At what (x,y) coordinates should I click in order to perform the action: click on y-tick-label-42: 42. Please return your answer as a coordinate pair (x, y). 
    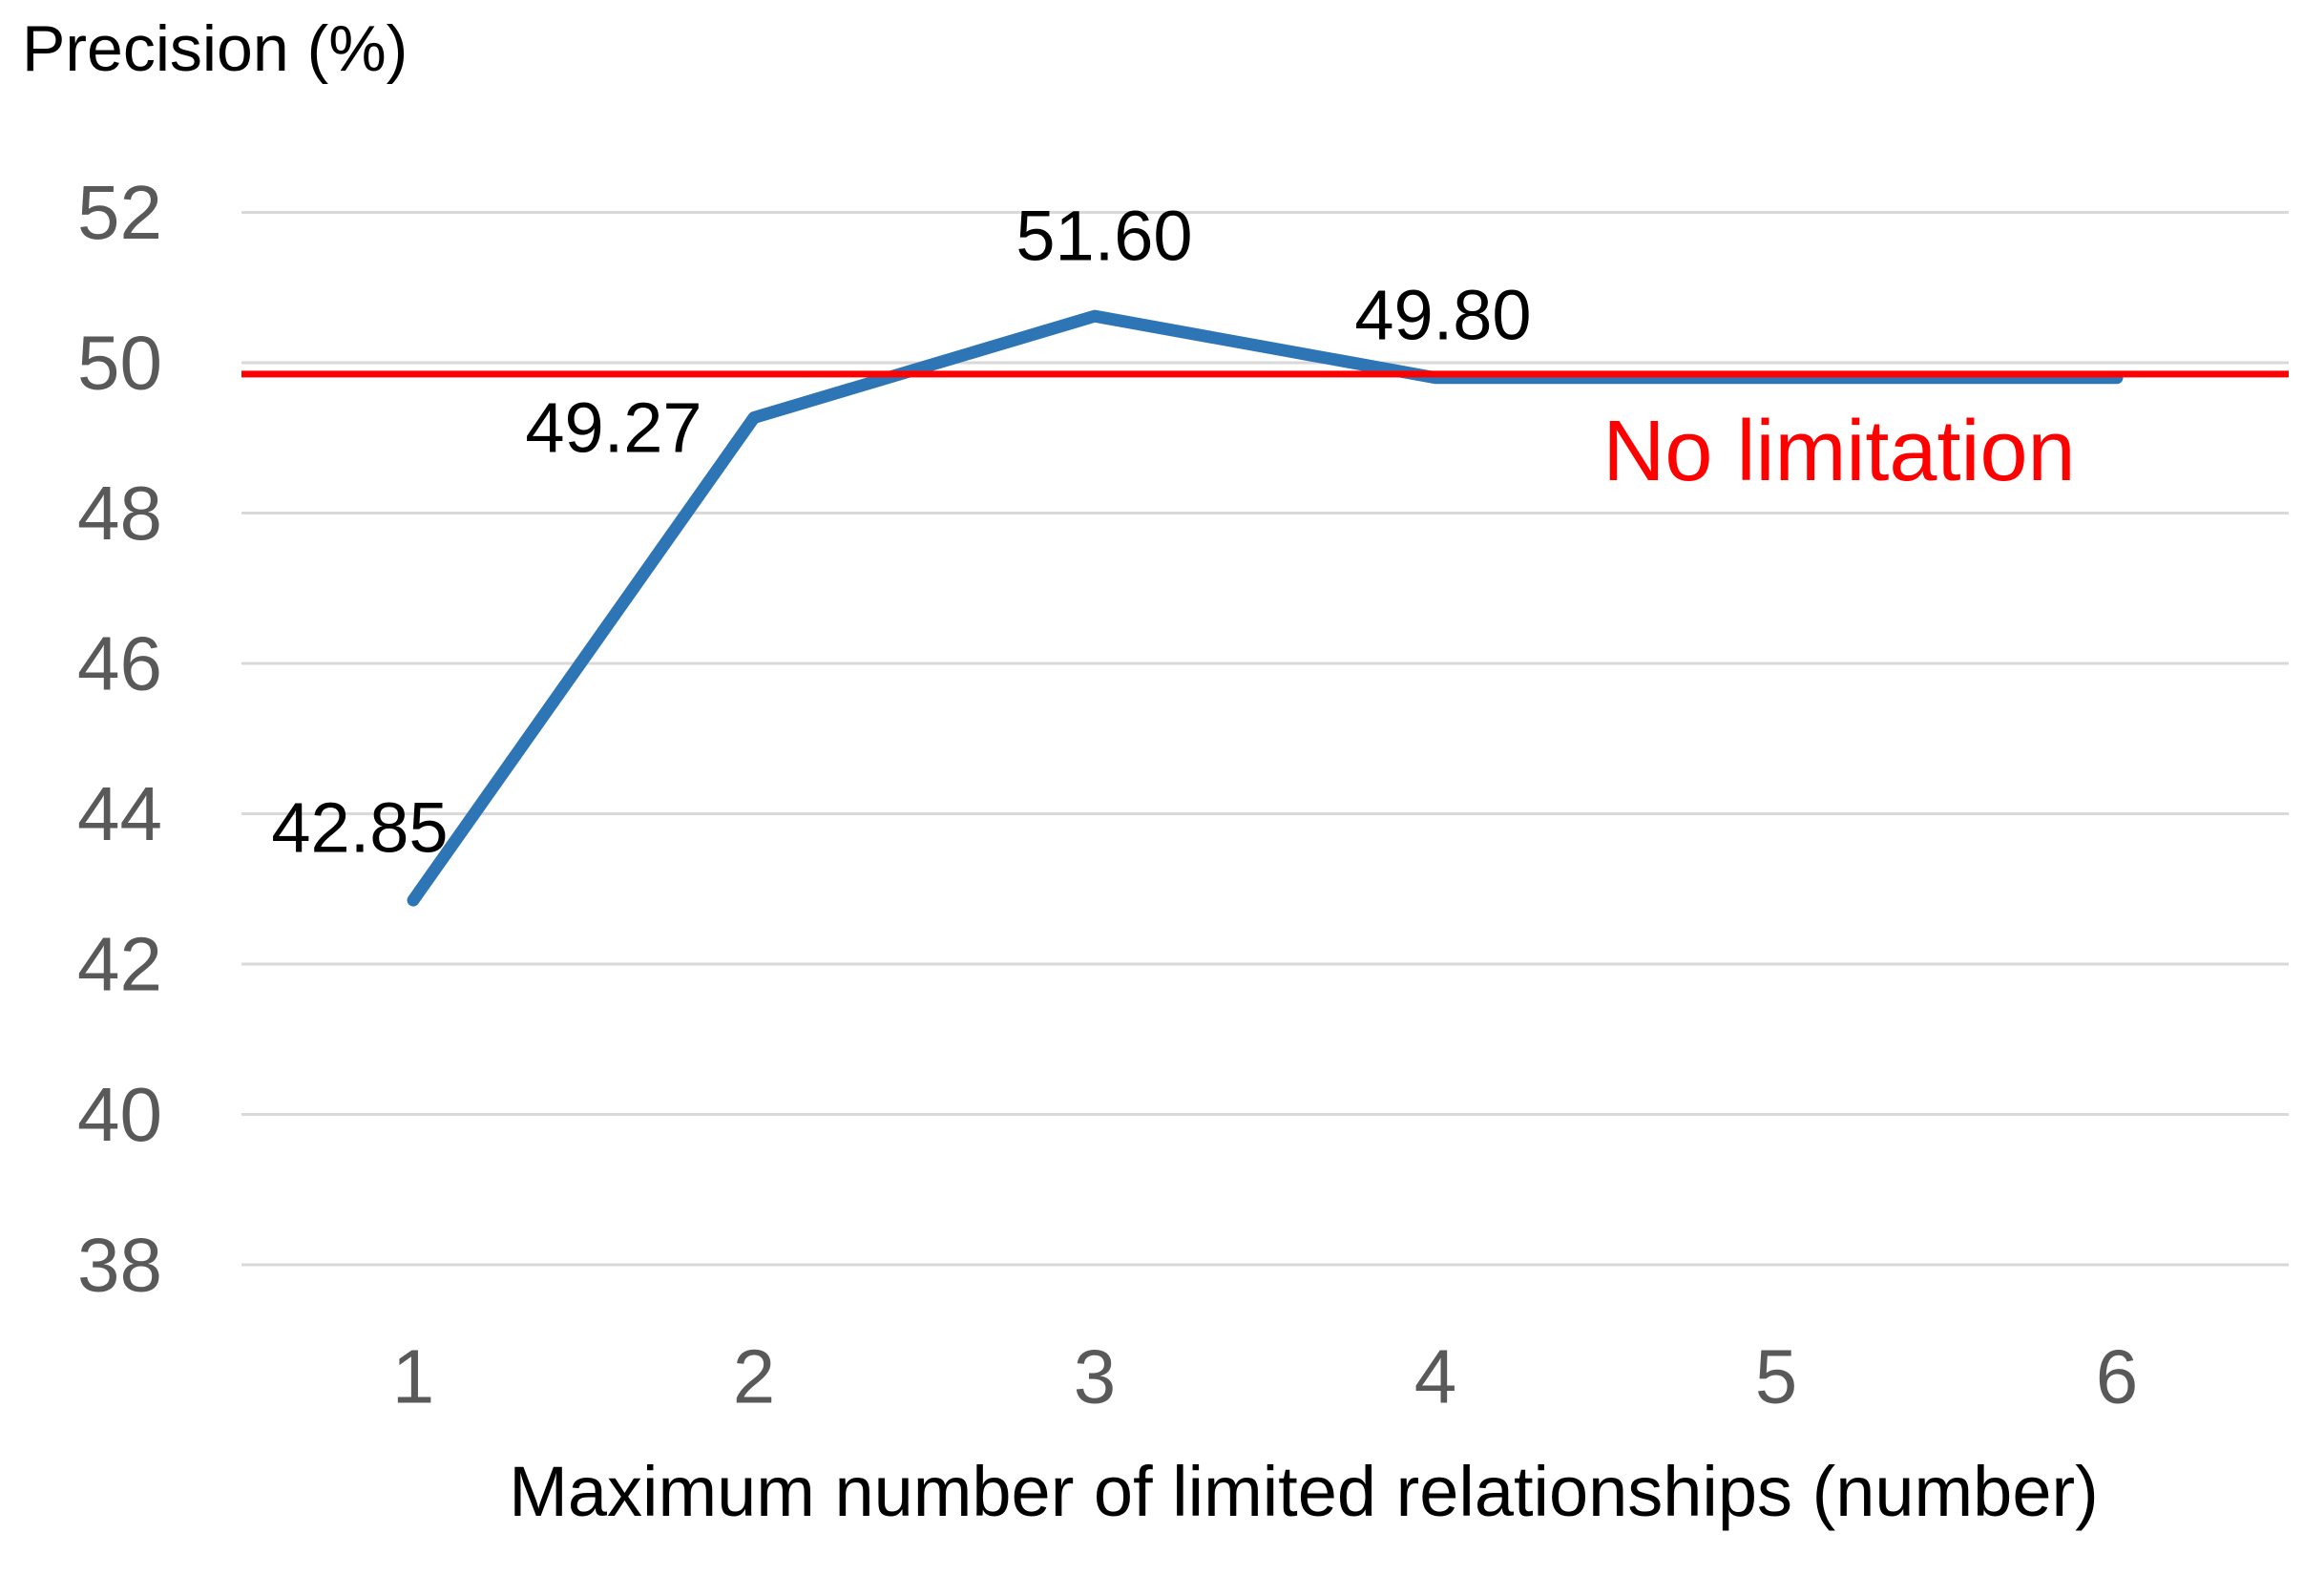
    Looking at the image, I should click on (119, 964).